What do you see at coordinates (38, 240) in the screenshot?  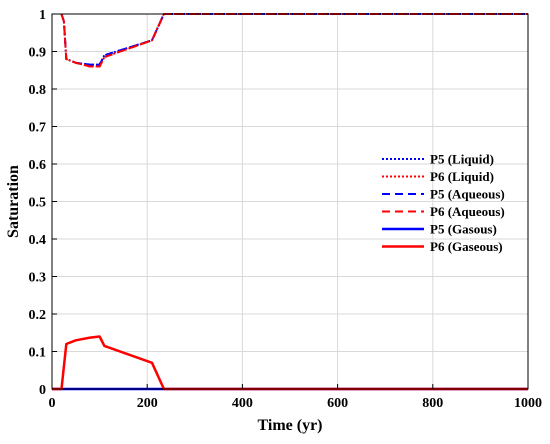 I see `y-tick-label: 0.4` at bounding box center [38, 240].